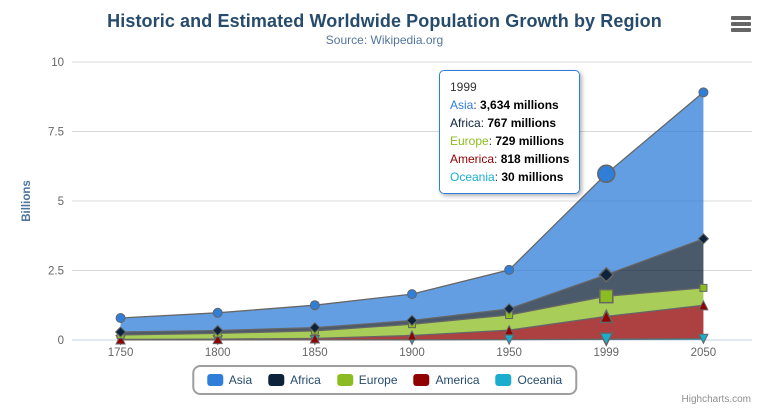  What do you see at coordinates (218, 353) in the screenshot?
I see `x-axis-tick-label: 1800` at bounding box center [218, 353].